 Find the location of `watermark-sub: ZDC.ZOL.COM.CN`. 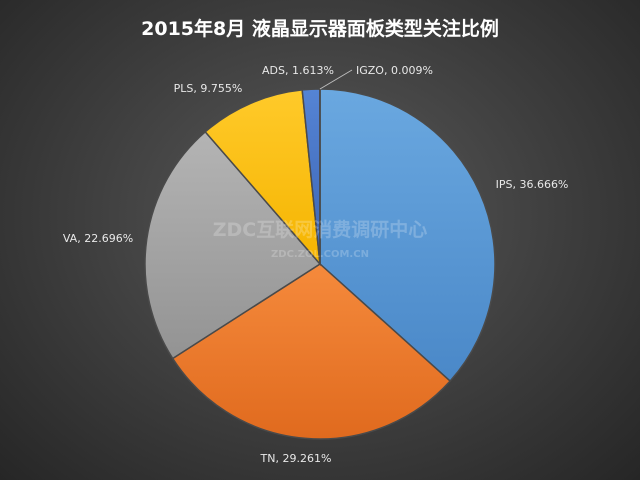

watermark-sub: ZDC.ZOL.COM.CN is located at coordinates (320, 254).